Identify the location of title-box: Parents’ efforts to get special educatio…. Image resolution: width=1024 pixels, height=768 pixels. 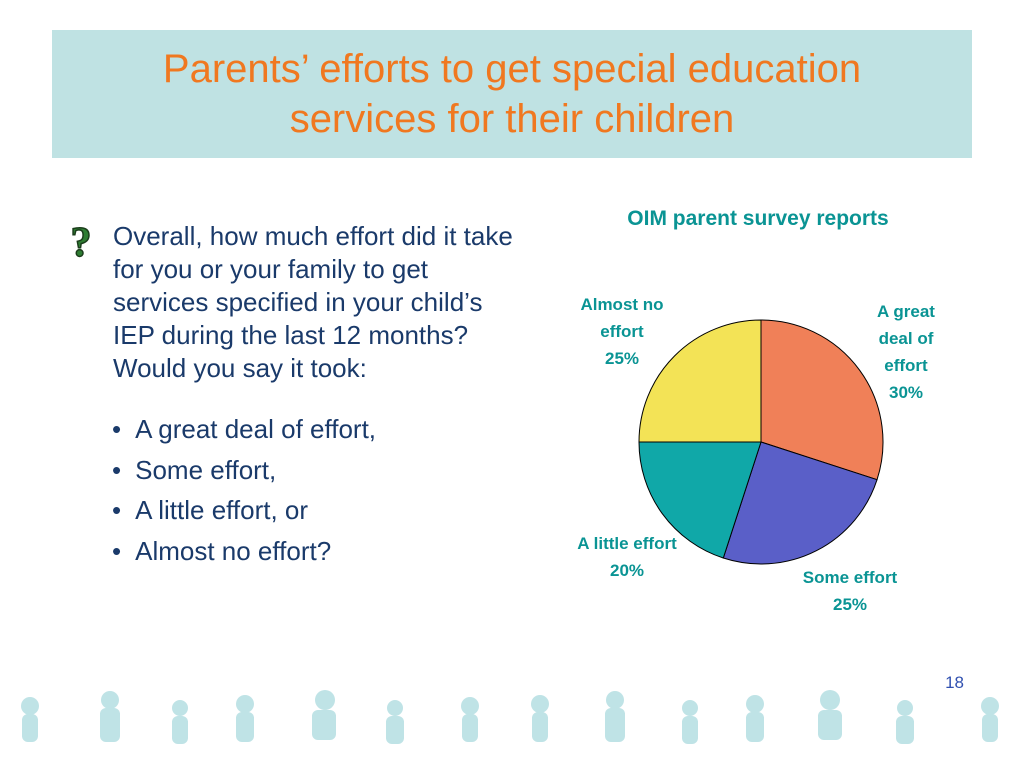
(512, 94).